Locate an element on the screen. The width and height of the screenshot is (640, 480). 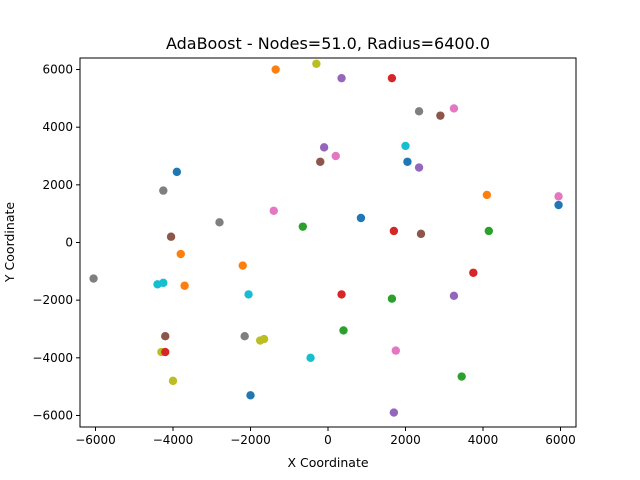
y-tick-label: 4000 is located at coordinates (57, 127).